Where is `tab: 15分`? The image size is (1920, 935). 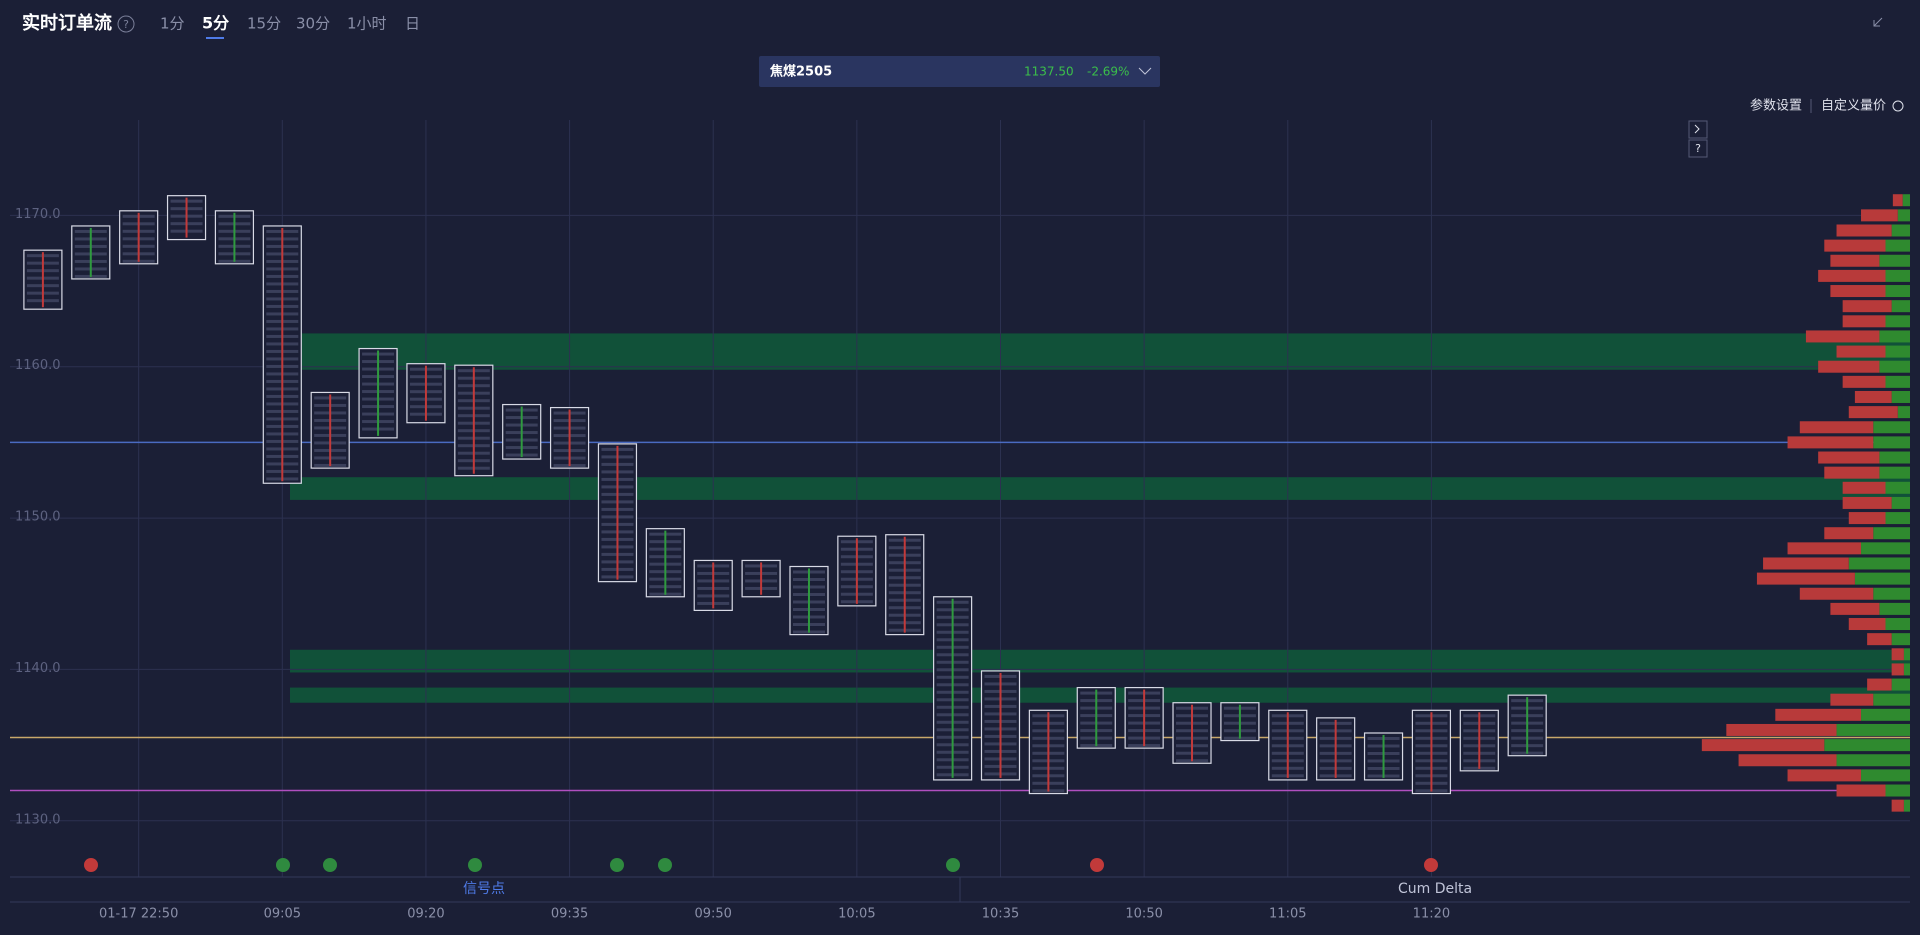
tab: 15分 is located at coordinates (264, 24).